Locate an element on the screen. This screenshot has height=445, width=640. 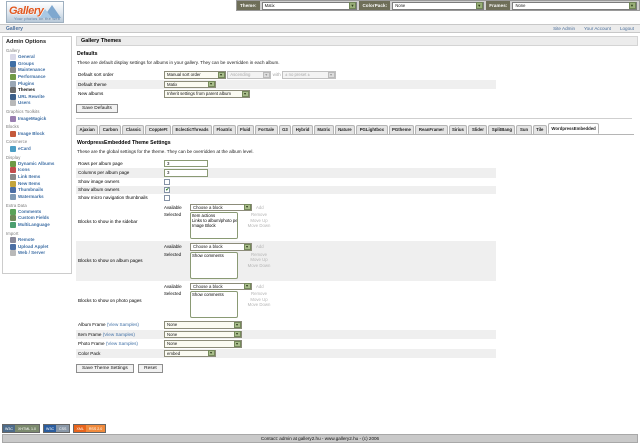
sidebar-item-remote: Remote is located at coordinates (37, 240).